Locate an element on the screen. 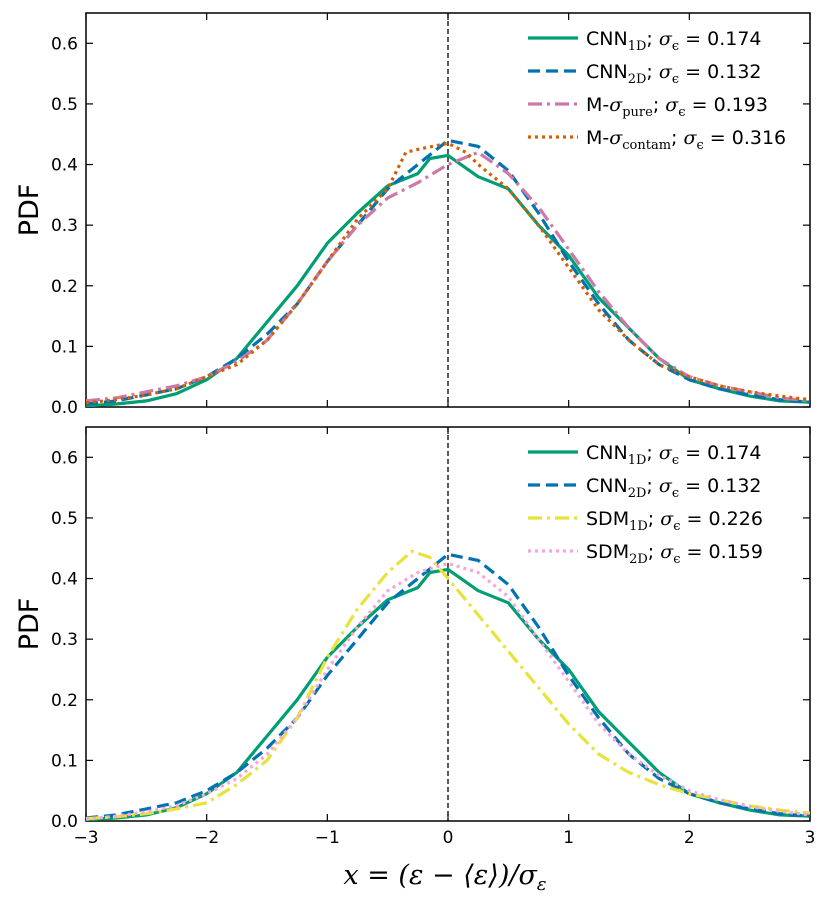 The width and height of the screenshot is (831, 904). legend-entry: CNN1D; σϵ = 0.174 is located at coordinates (645, 455).